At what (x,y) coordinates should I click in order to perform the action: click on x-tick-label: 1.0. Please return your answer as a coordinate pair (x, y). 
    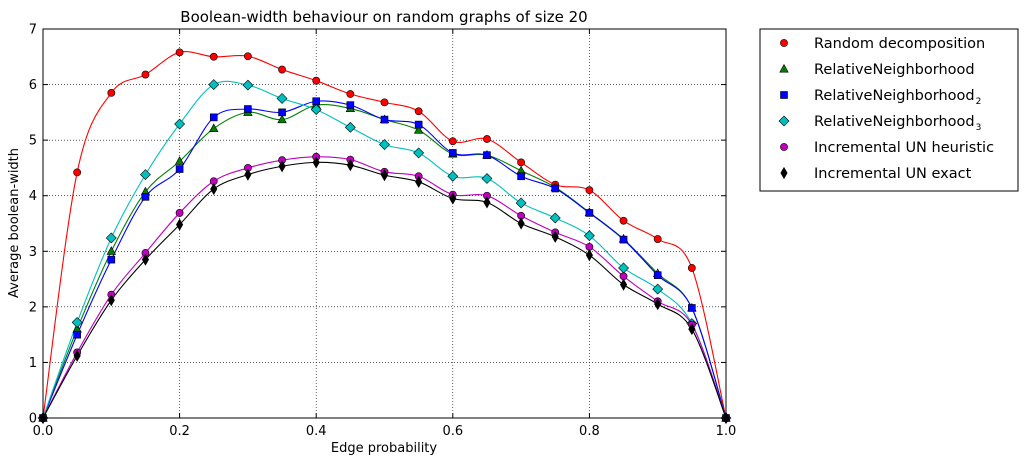
    Looking at the image, I should click on (726, 431).